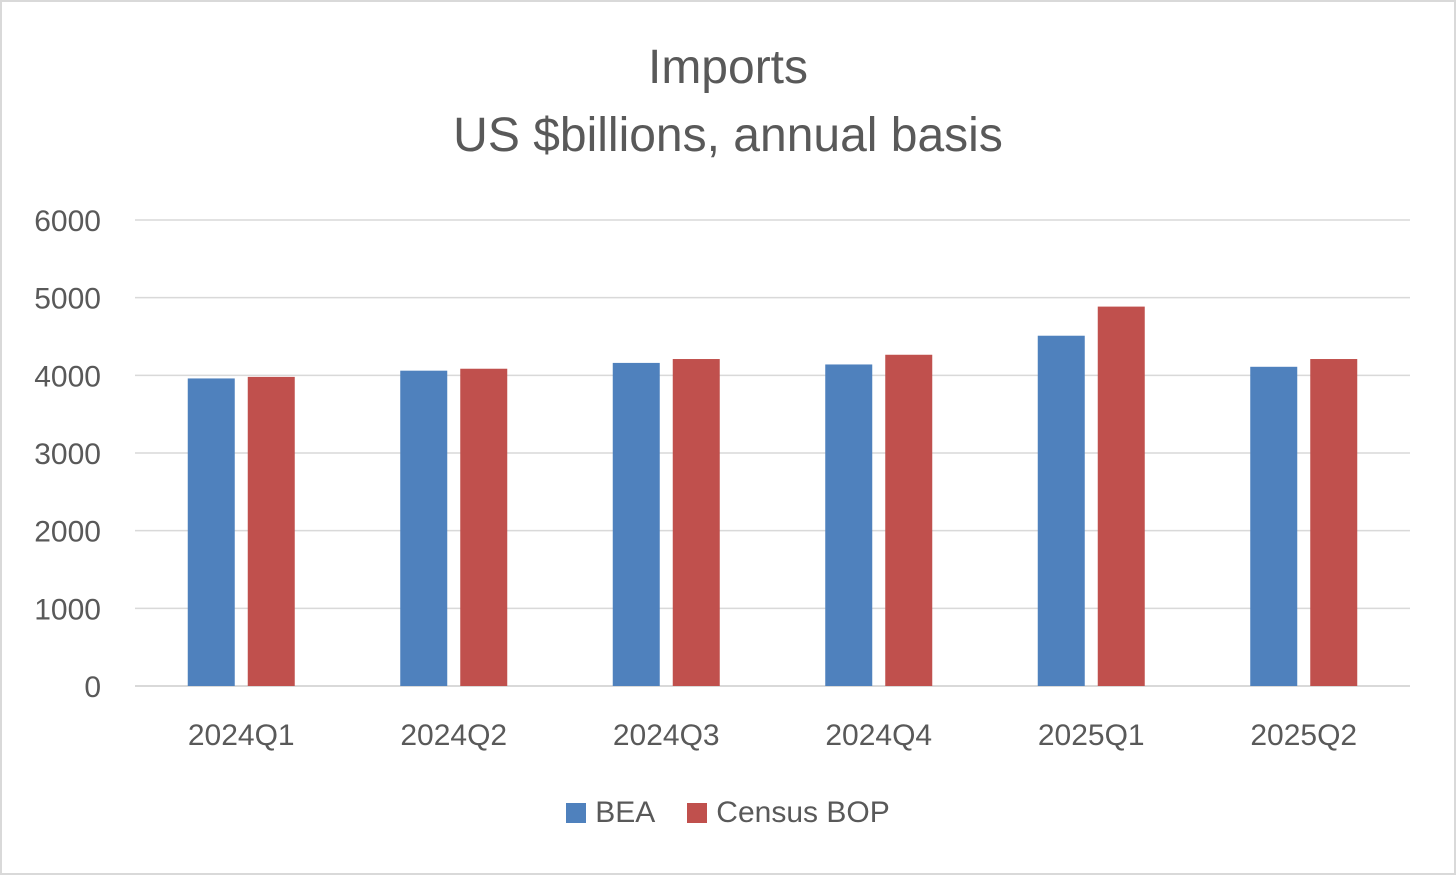 This screenshot has height=875, width=1456. Describe the element at coordinates (67, 609) in the screenshot. I see `y-tick-label: 1000` at that location.